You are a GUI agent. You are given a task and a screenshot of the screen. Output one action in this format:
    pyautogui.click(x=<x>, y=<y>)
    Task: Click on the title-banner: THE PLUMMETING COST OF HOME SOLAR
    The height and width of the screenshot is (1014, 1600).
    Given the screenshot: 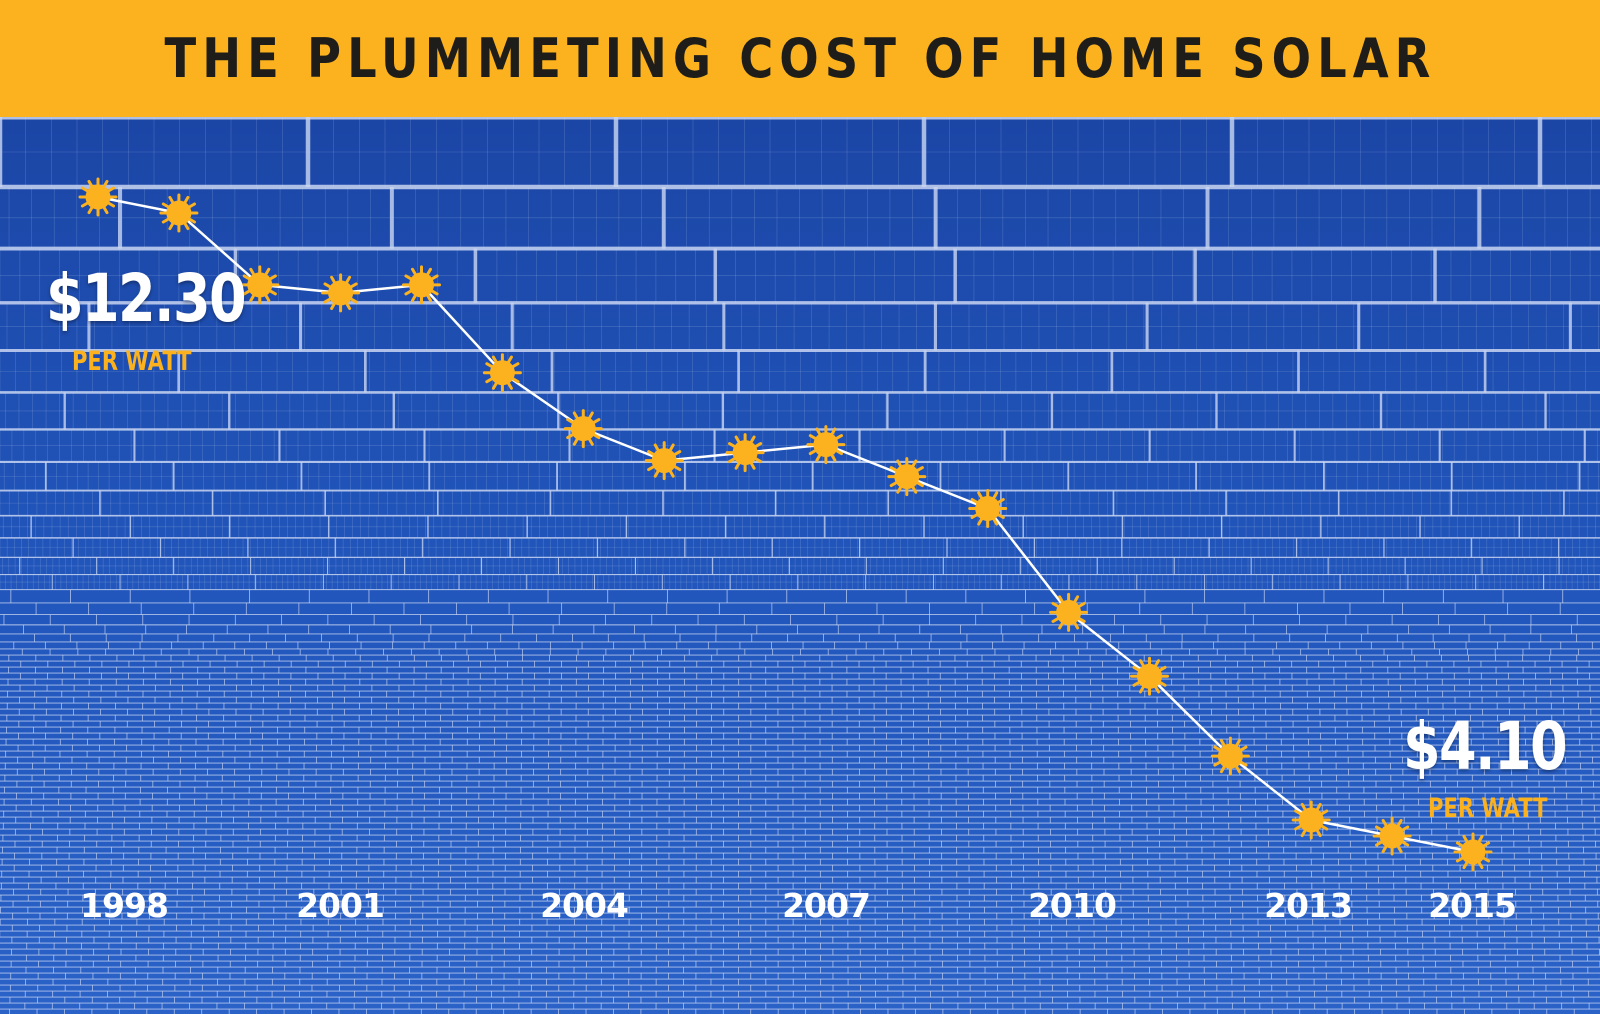 What is the action you would take?
    pyautogui.click(x=800, y=58)
    